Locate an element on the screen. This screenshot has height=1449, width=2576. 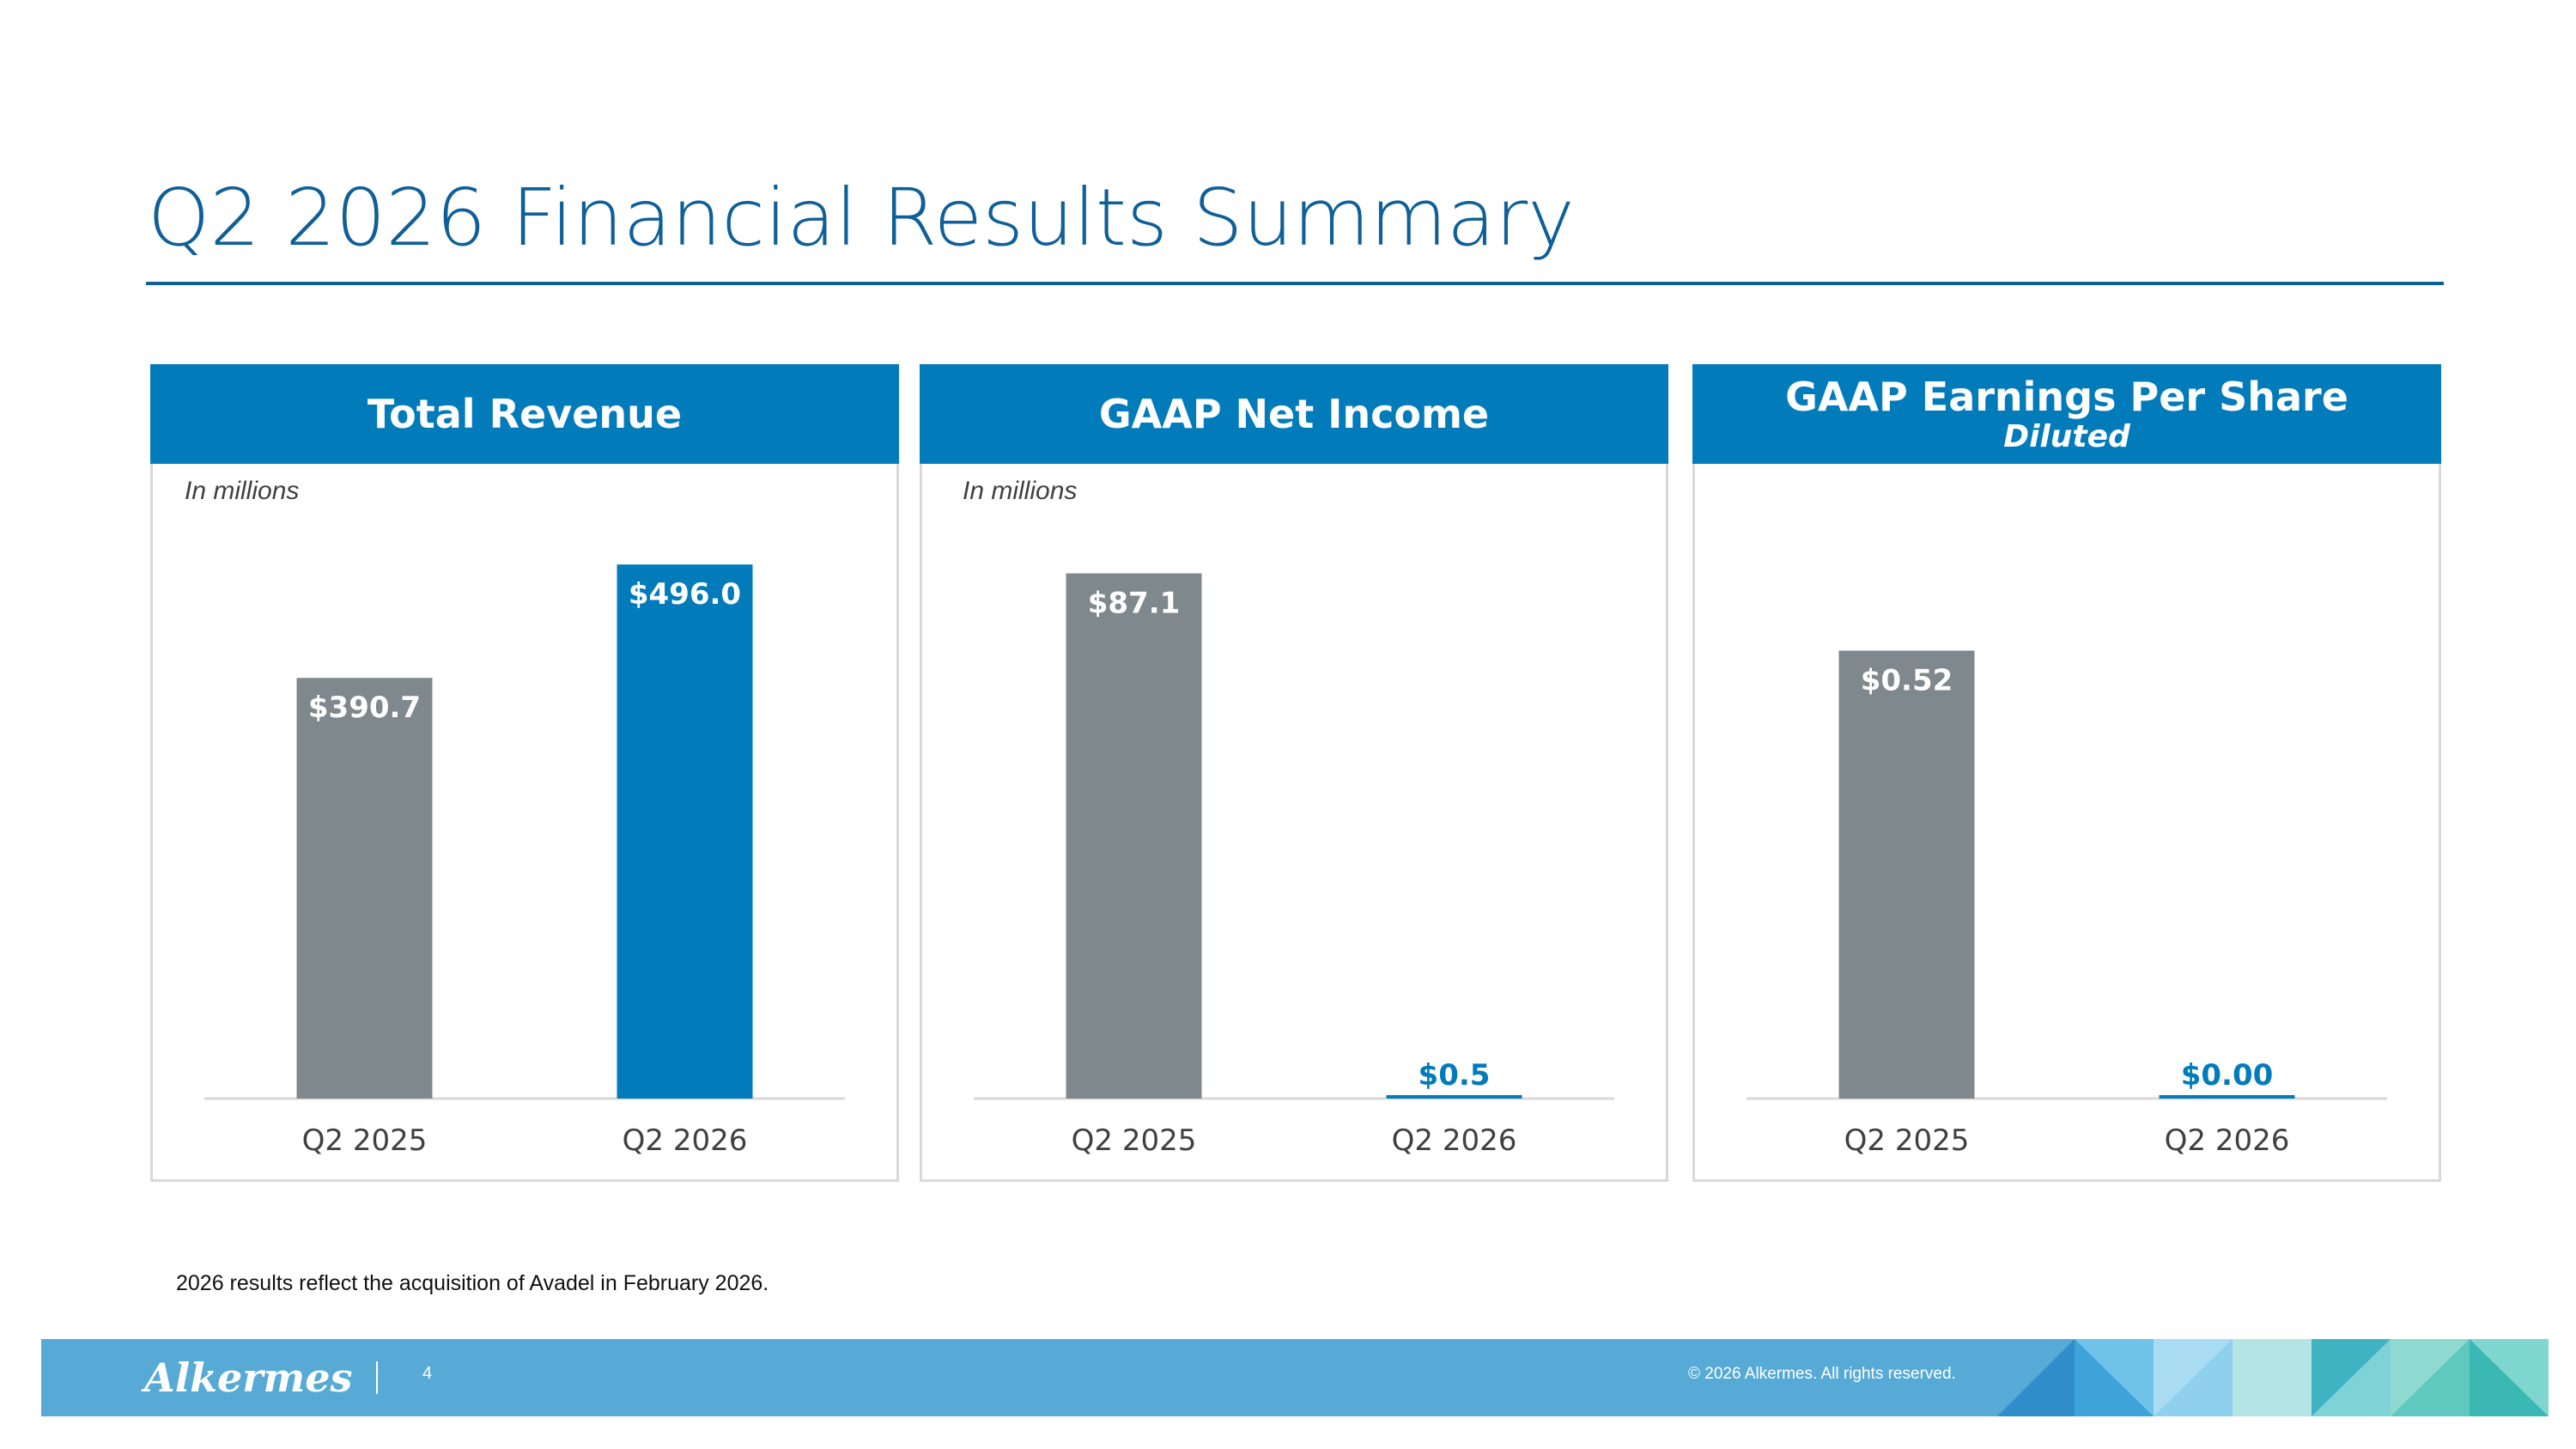
eps-panel-header: GAAP Earnings Per Share Diluted is located at coordinates (2067, 414).